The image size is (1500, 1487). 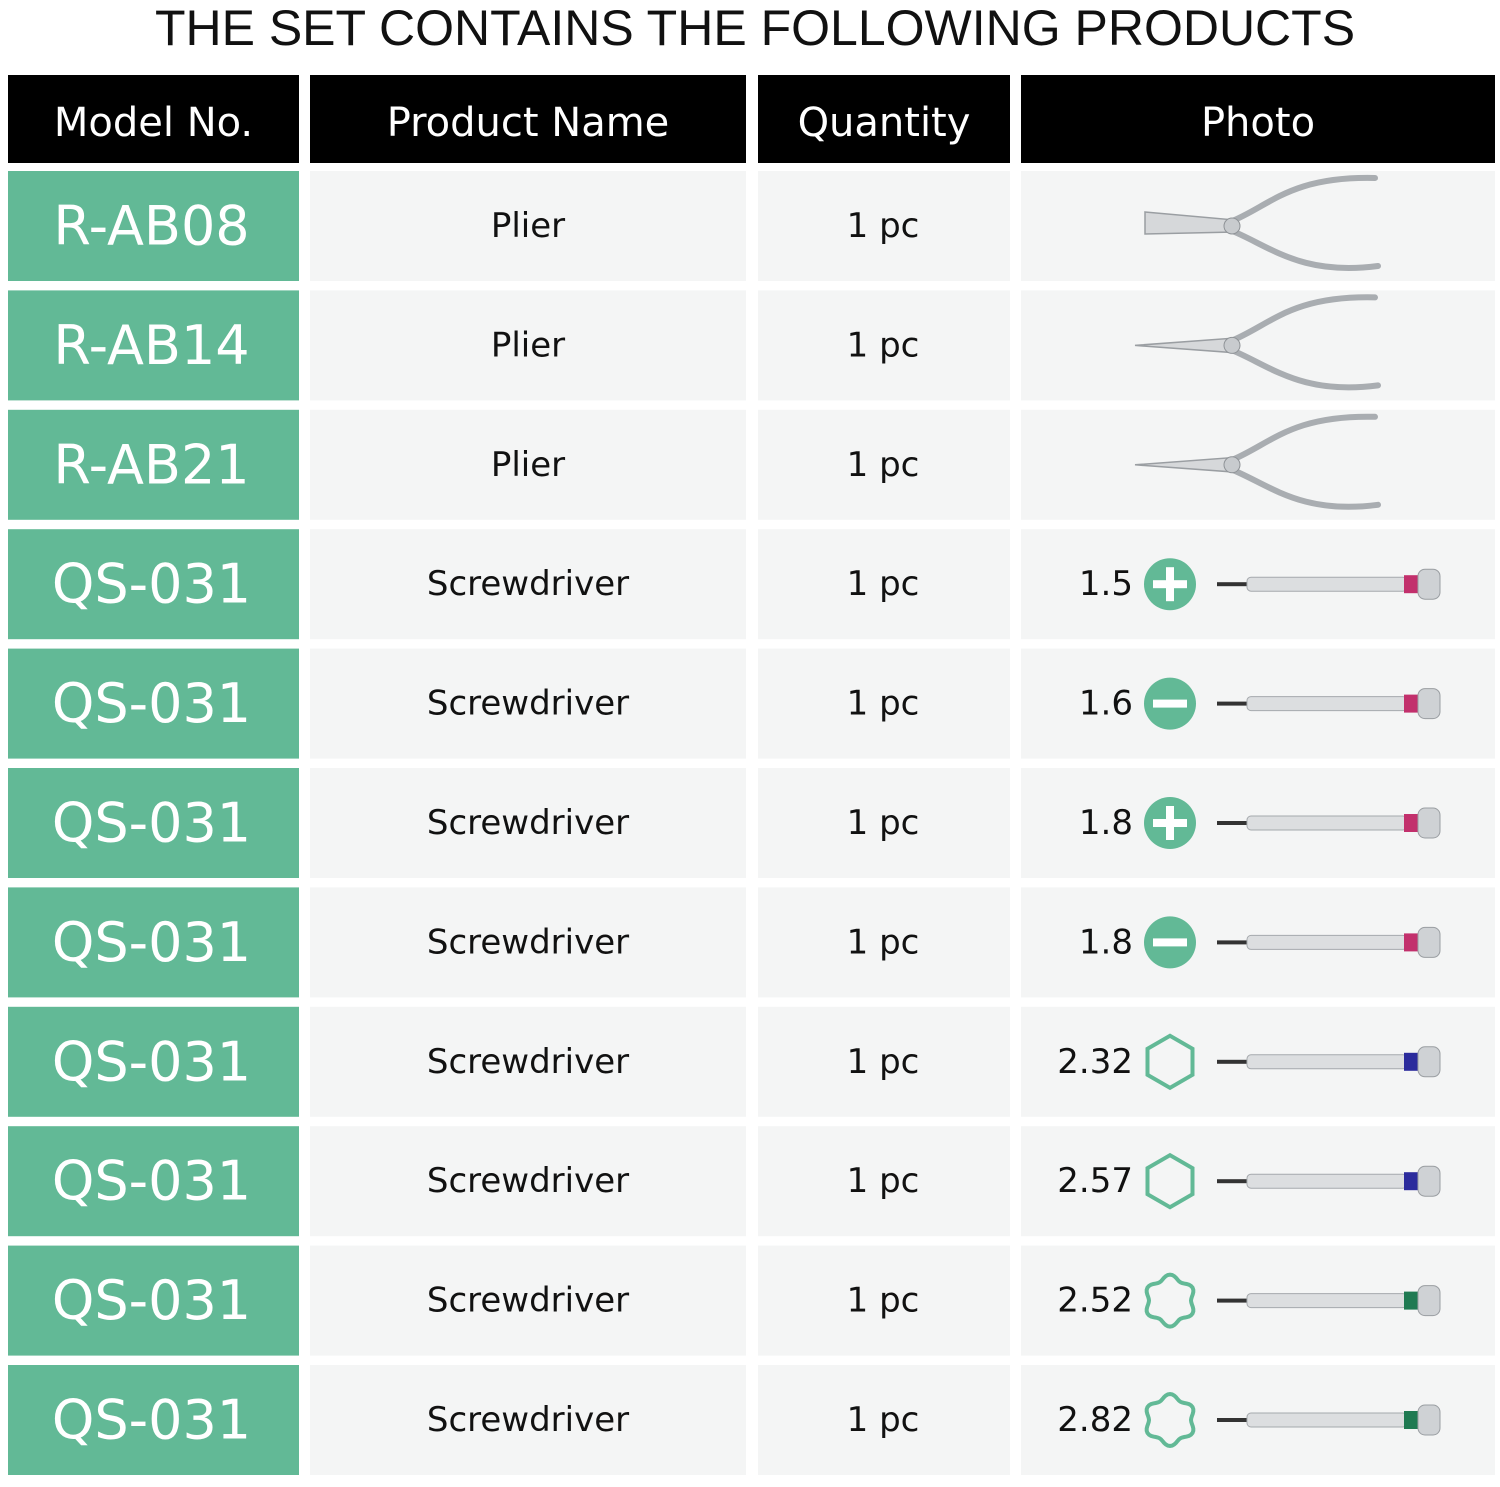 I want to click on table-row: R-AB14 Plier 1 pc, so click(x=751, y=345).